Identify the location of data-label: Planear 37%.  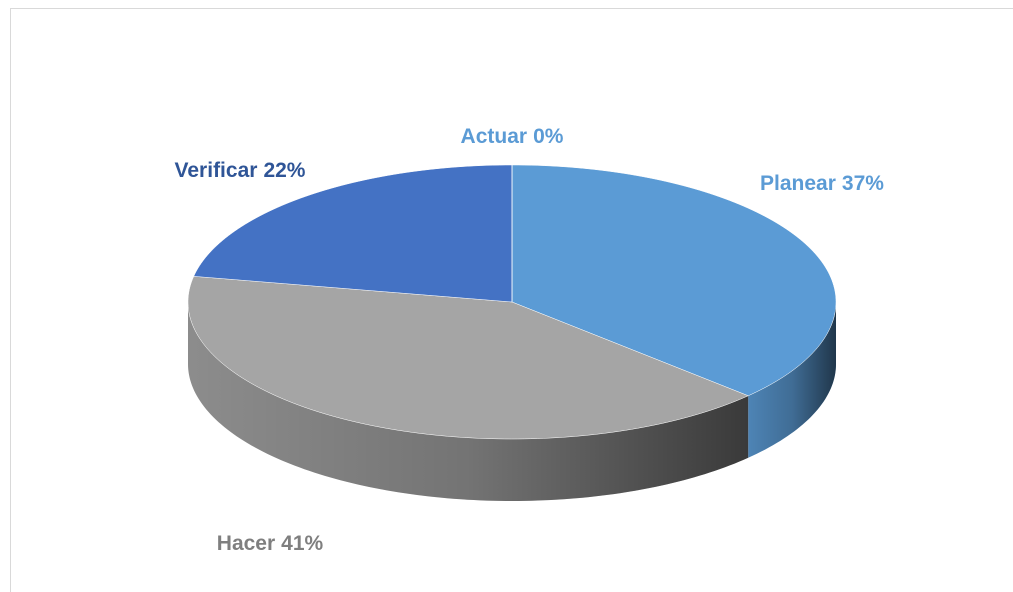
(822, 183).